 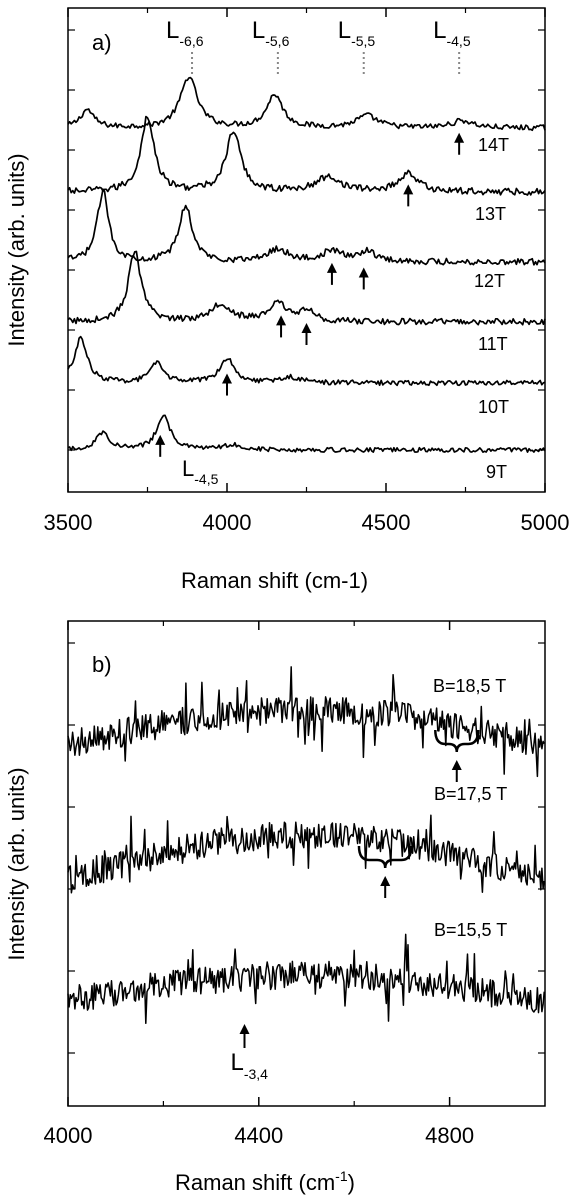 I want to click on panel-b-annotations: L-3,4, so click(x=355, y=905).